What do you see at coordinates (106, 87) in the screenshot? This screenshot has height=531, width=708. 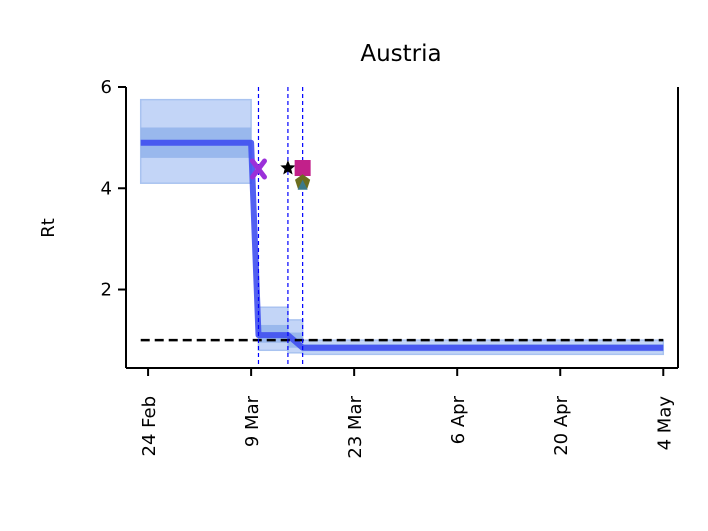 I see `y-tick-label: 6` at bounding box center [106, 87].